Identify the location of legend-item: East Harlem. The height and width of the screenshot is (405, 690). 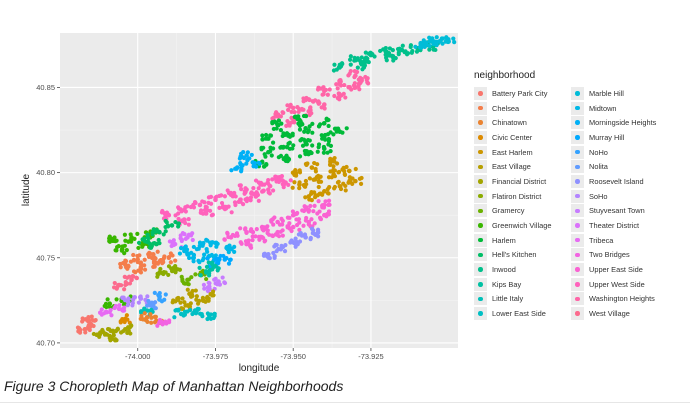
(526, 152).